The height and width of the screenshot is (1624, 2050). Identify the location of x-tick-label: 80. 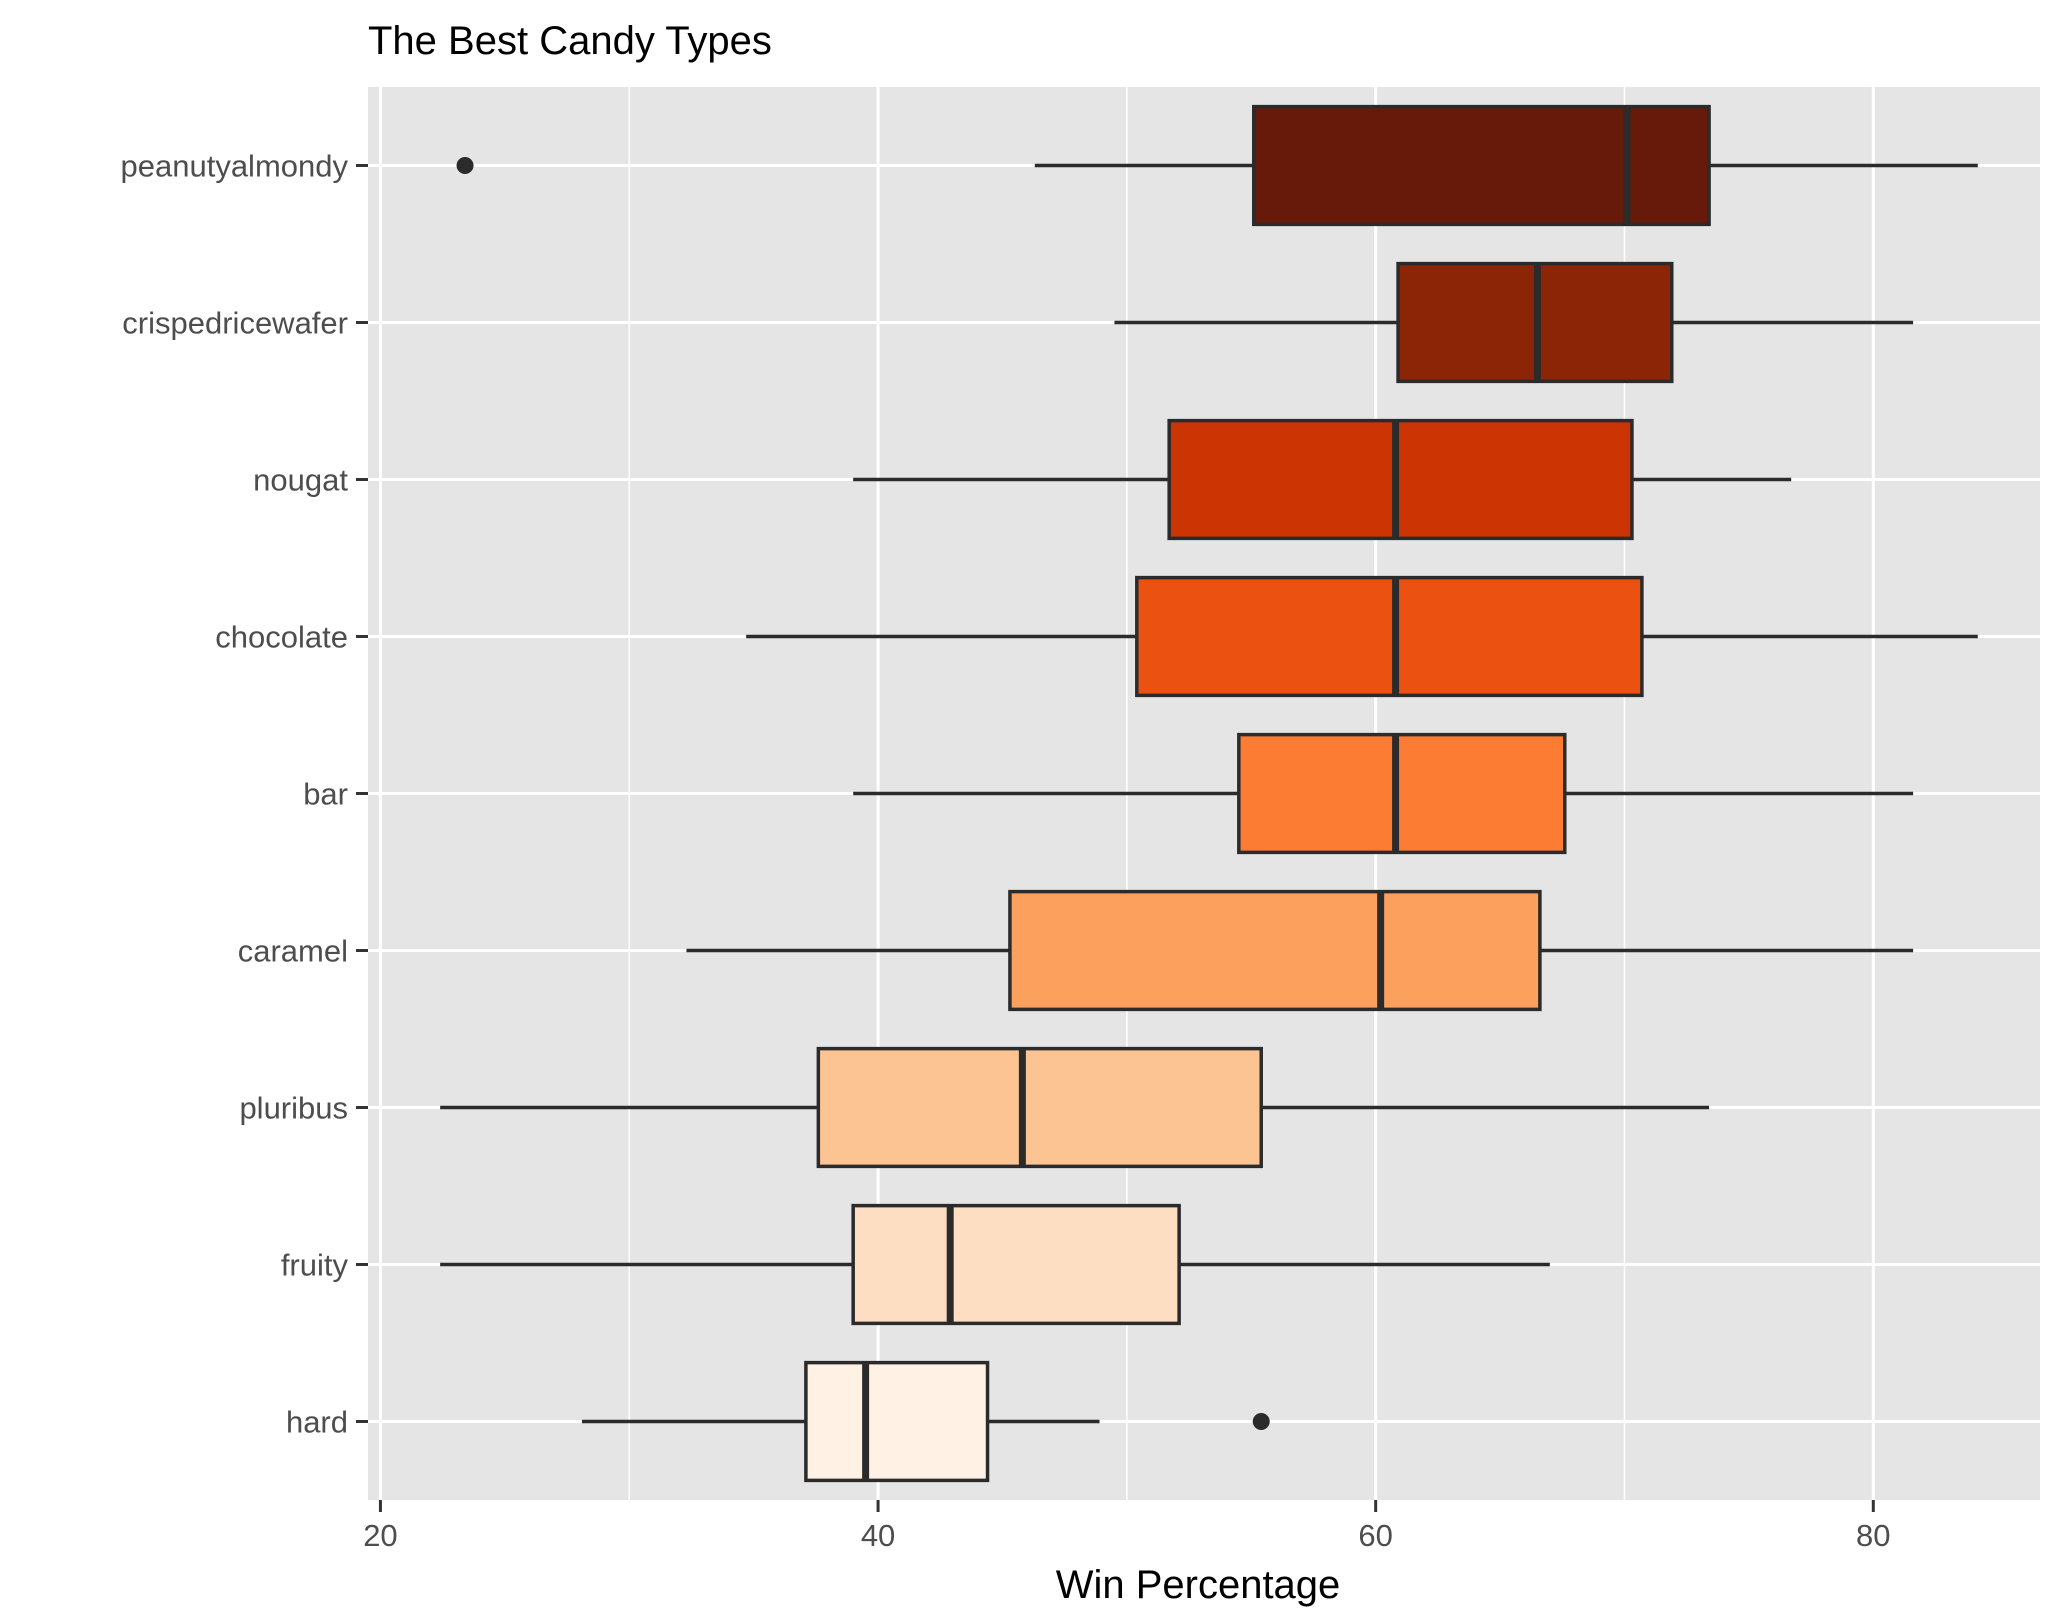
(1873, 1535).